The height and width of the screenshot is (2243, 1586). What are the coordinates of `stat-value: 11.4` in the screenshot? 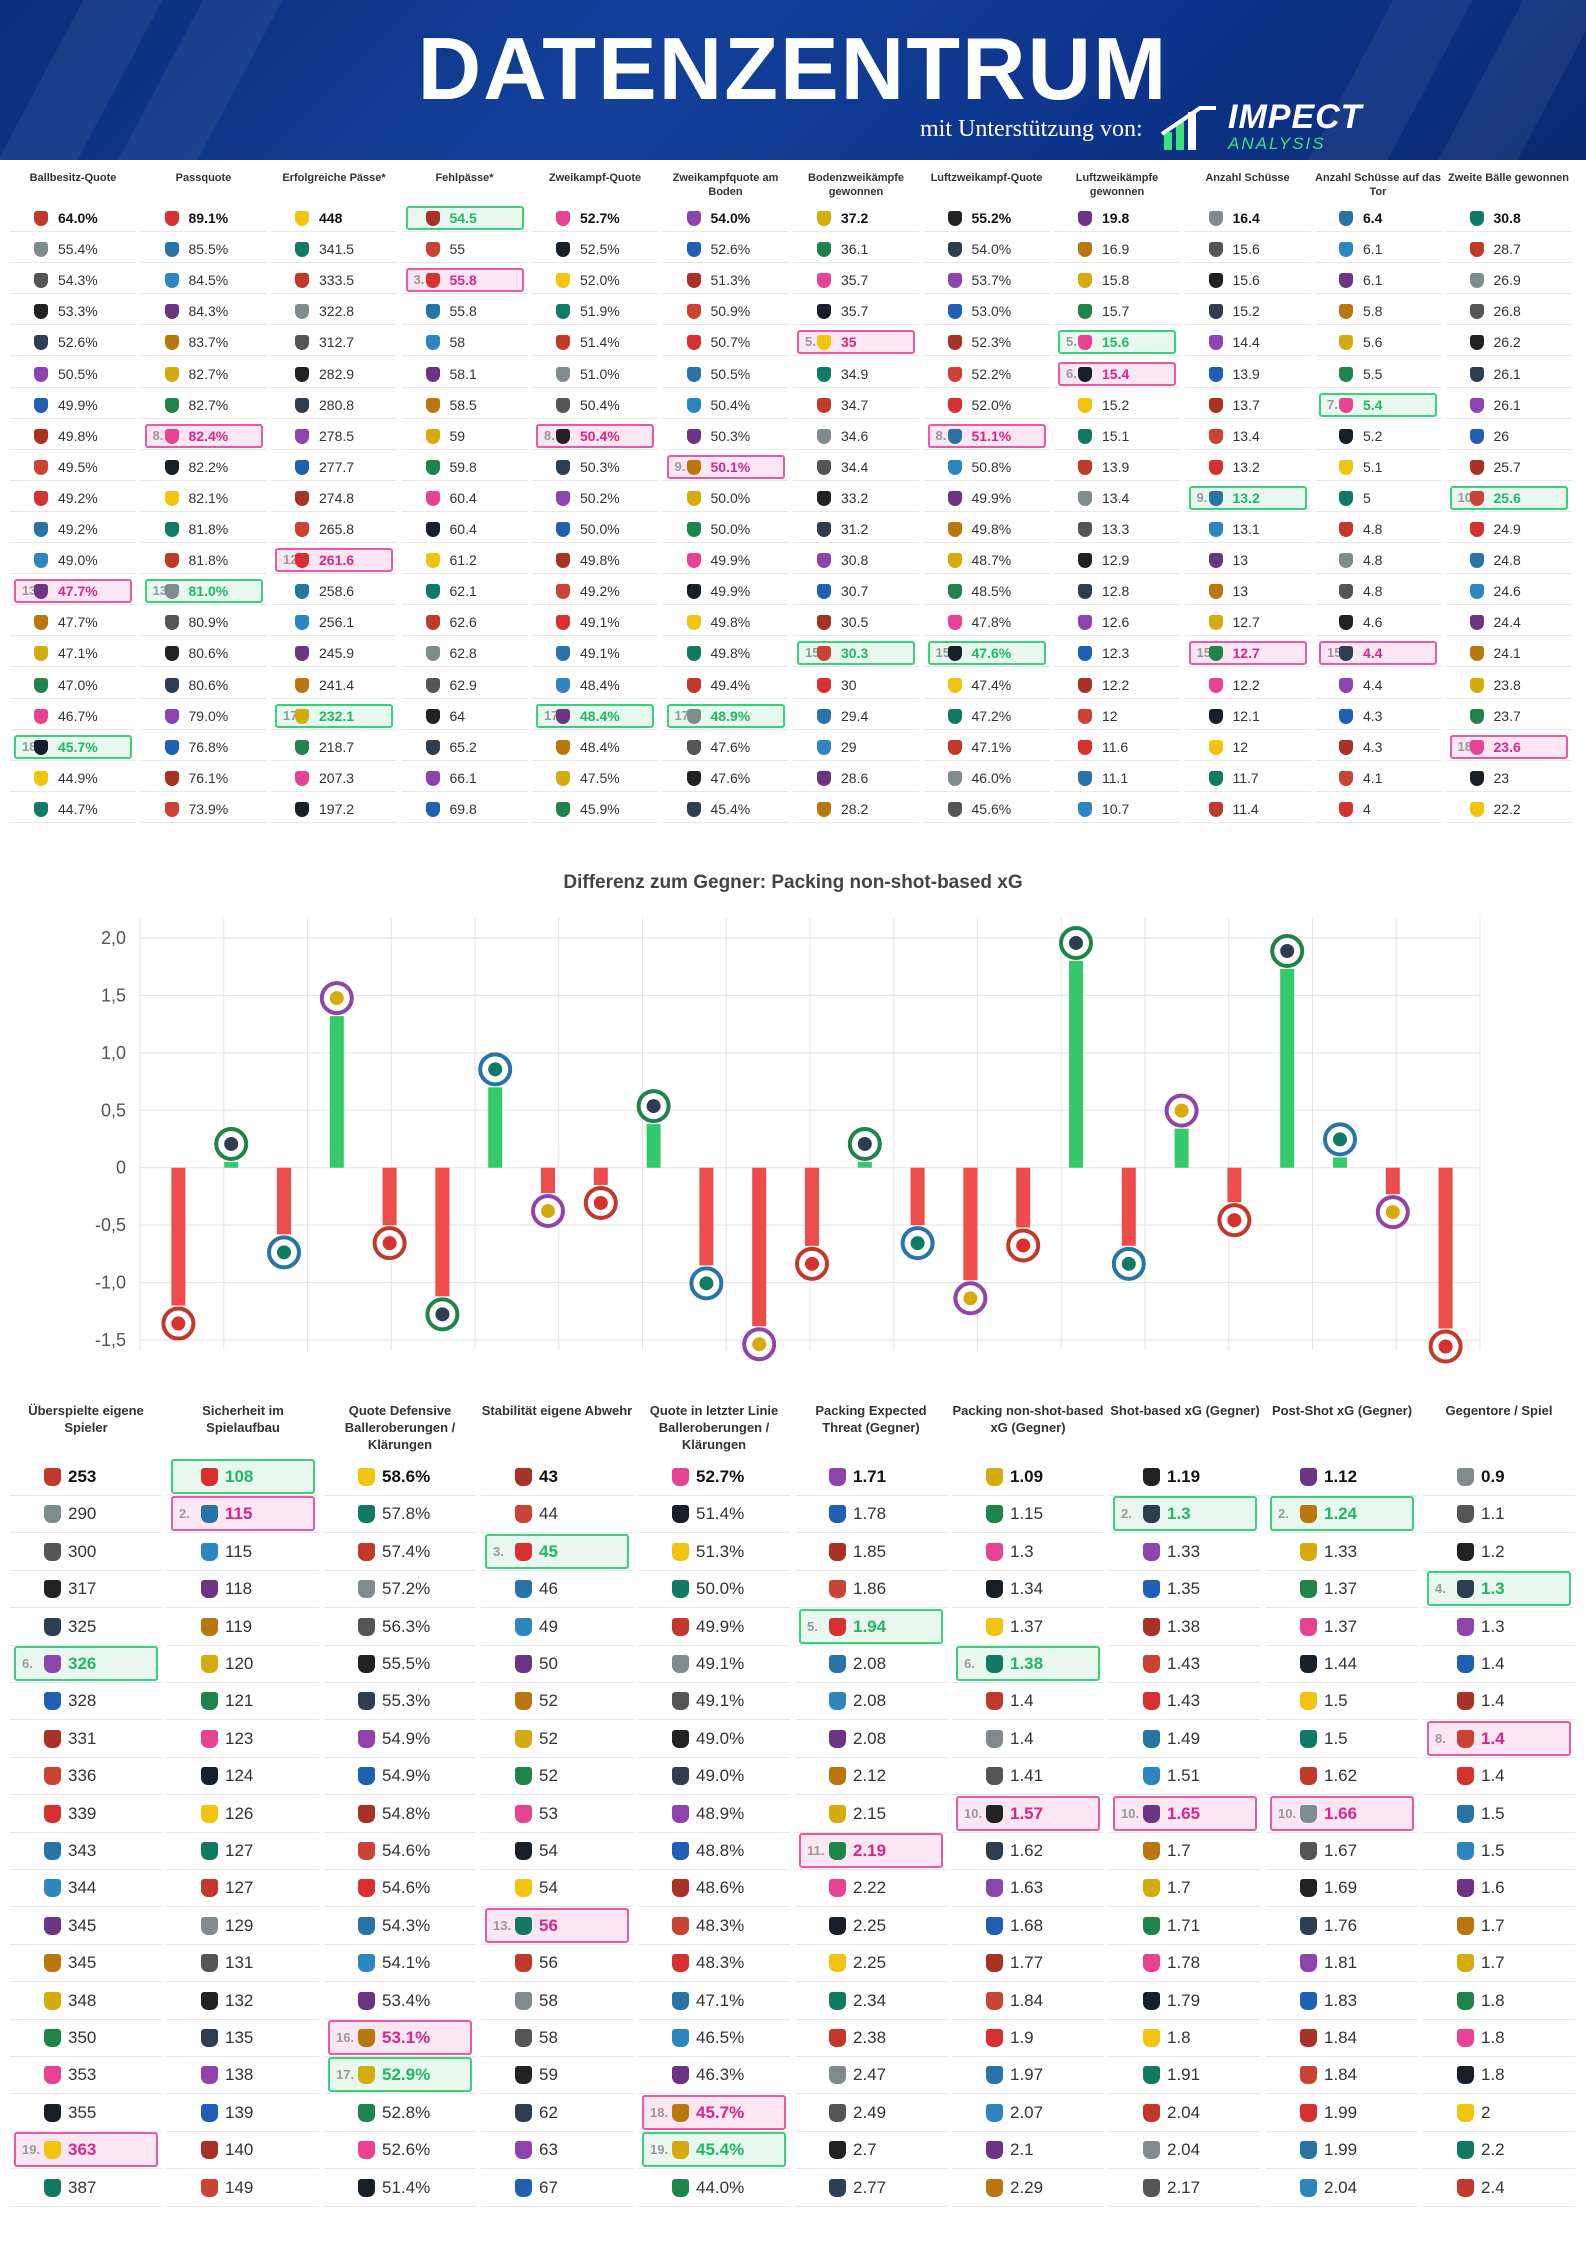 It's located at (1245, 808).